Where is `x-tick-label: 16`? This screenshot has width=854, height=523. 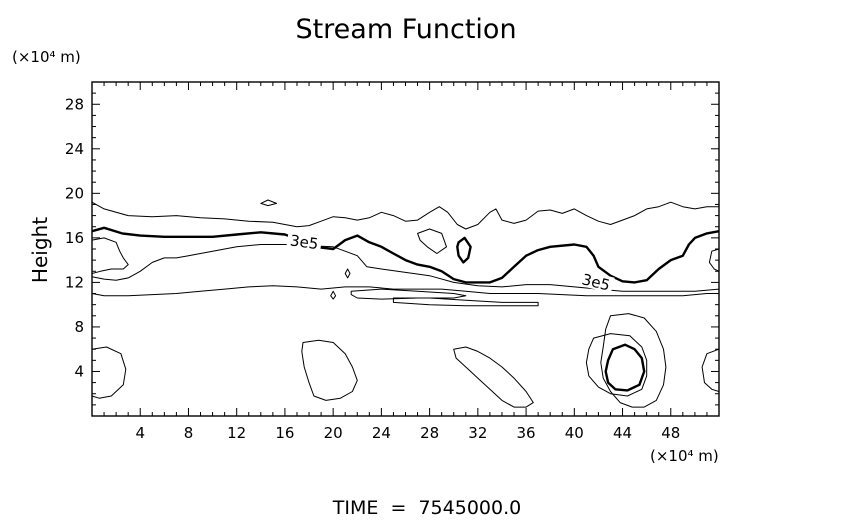
x-tick-label: 16 is located at coordinates (284, 433).